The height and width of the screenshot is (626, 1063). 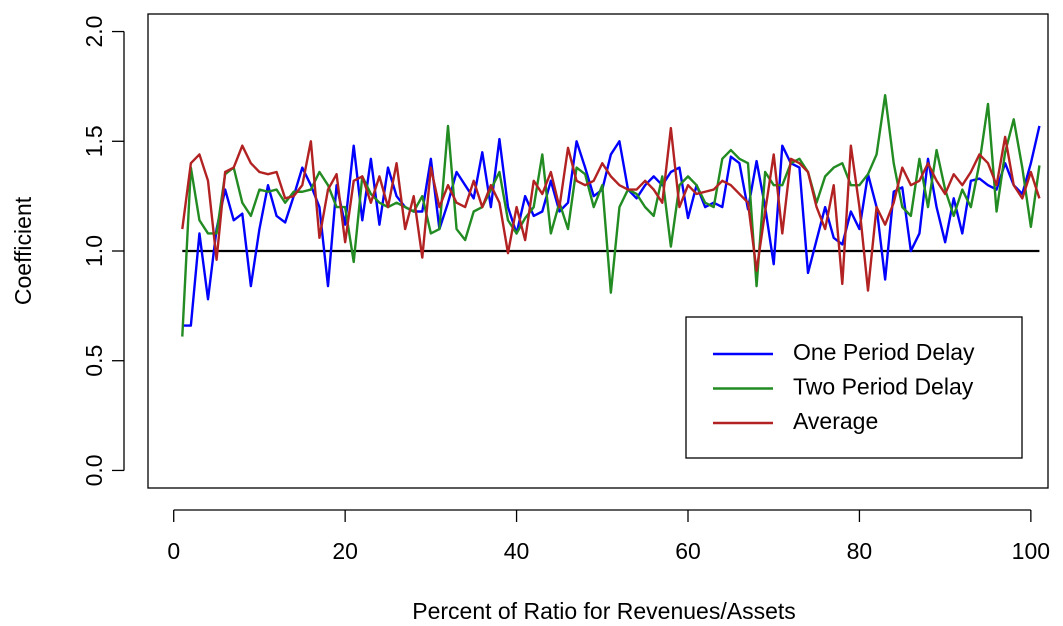 I want to click on y-tick-label: 0.0, so click(x=94, y=470).